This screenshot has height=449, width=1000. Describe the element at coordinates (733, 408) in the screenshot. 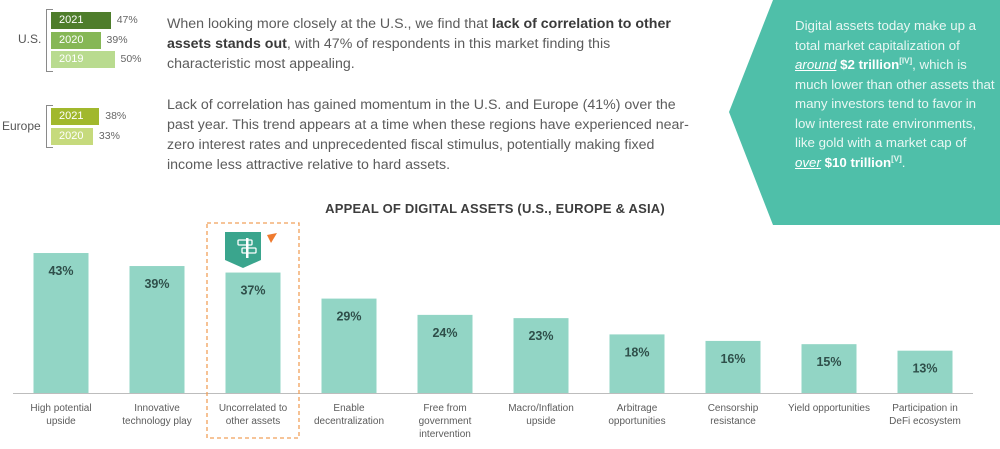

I see `category-label: Censorship` at that location.